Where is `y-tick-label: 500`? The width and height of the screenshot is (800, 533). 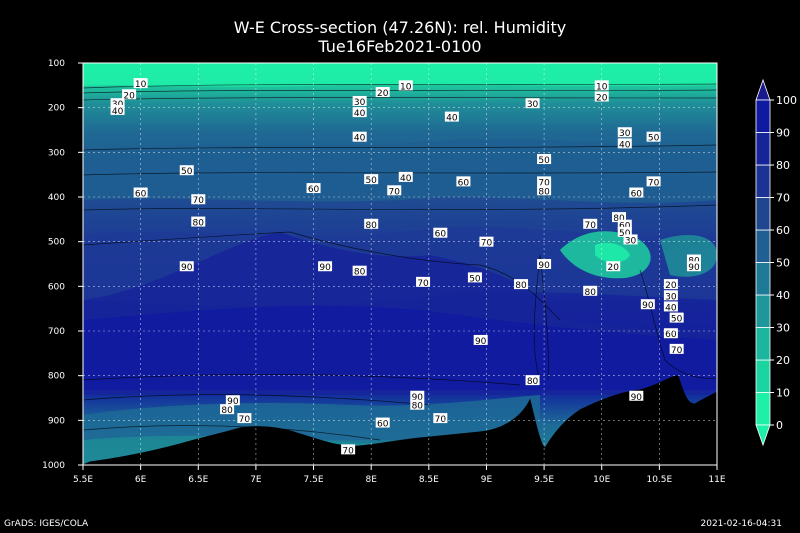 y-tick-label: 500 is located at coordinates (56, 243).